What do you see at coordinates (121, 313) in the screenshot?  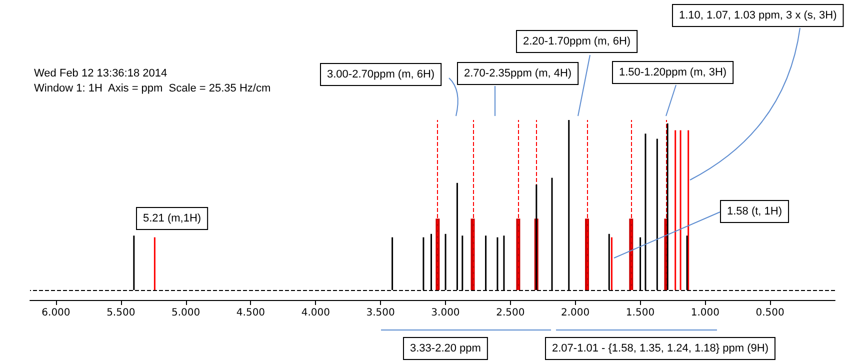 I see `x-tick-label: 5.500` at bounding box center [121, 313].